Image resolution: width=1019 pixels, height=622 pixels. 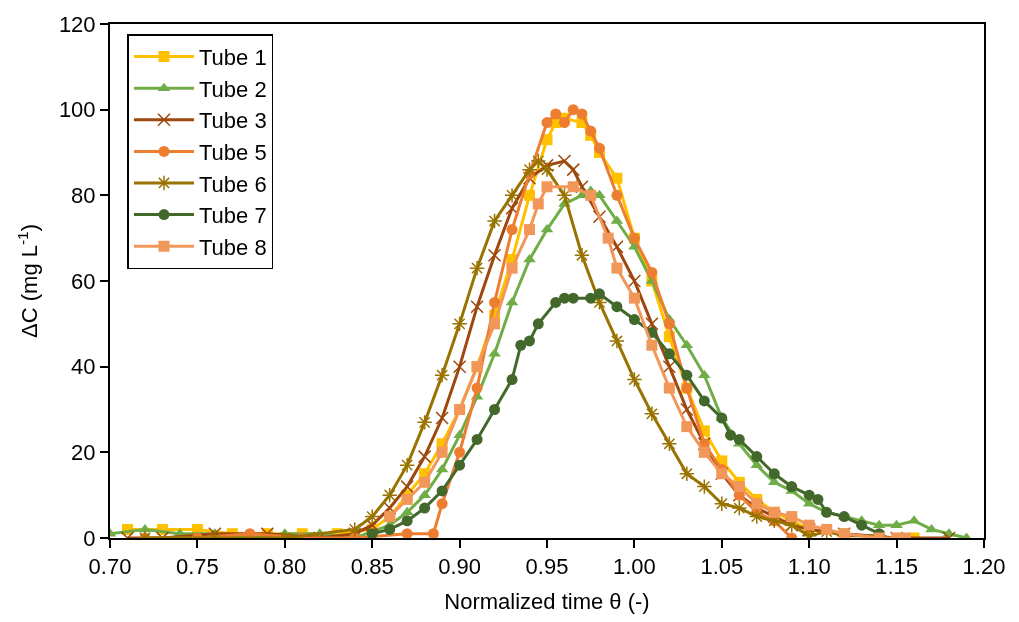 I want to click on x-tick-label: 1.20, so click(x=984, y=567).